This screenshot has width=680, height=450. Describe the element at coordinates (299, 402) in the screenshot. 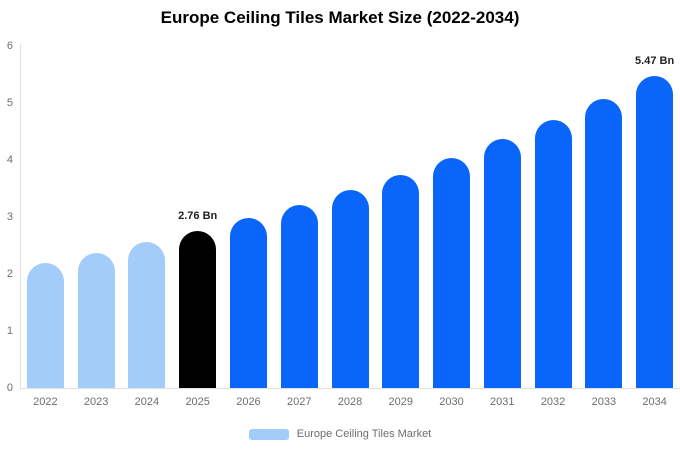

I see `x-axis-label-2027: 2027` at that location.